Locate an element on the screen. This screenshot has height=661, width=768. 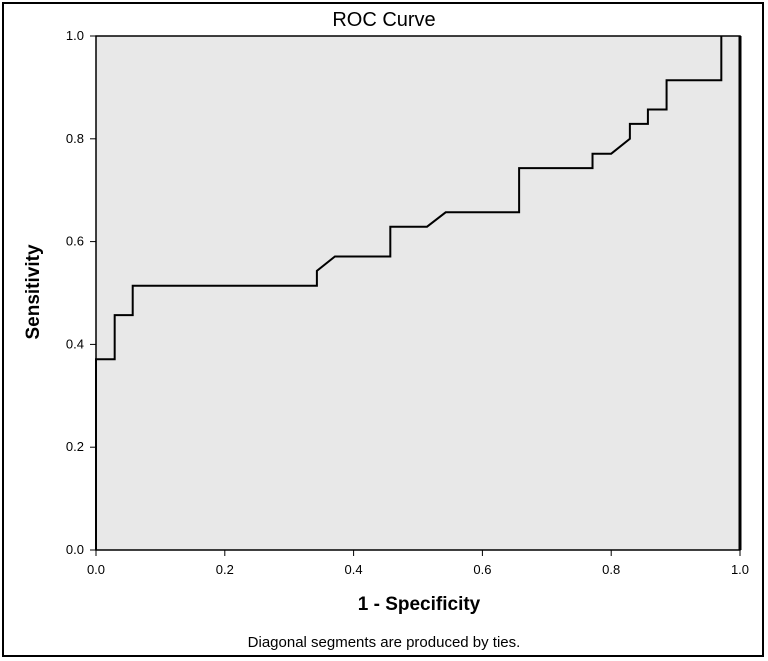
y-tick-label: 0.0 is located at coordinates (75, 549).